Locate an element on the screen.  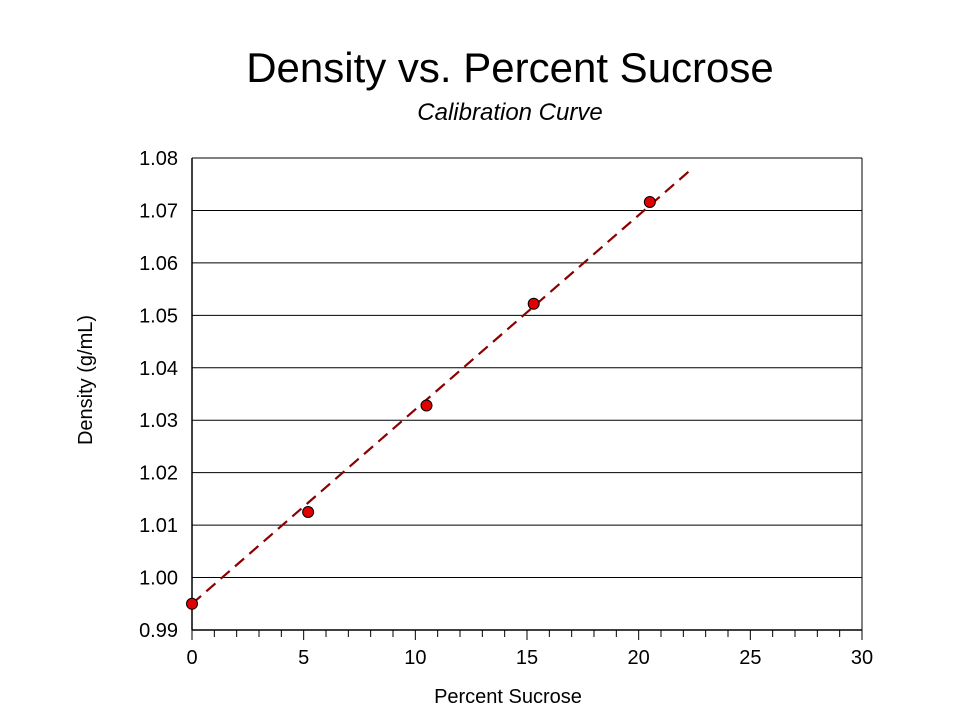
x-tick-label: 10 is located at coordinates (415, 658).